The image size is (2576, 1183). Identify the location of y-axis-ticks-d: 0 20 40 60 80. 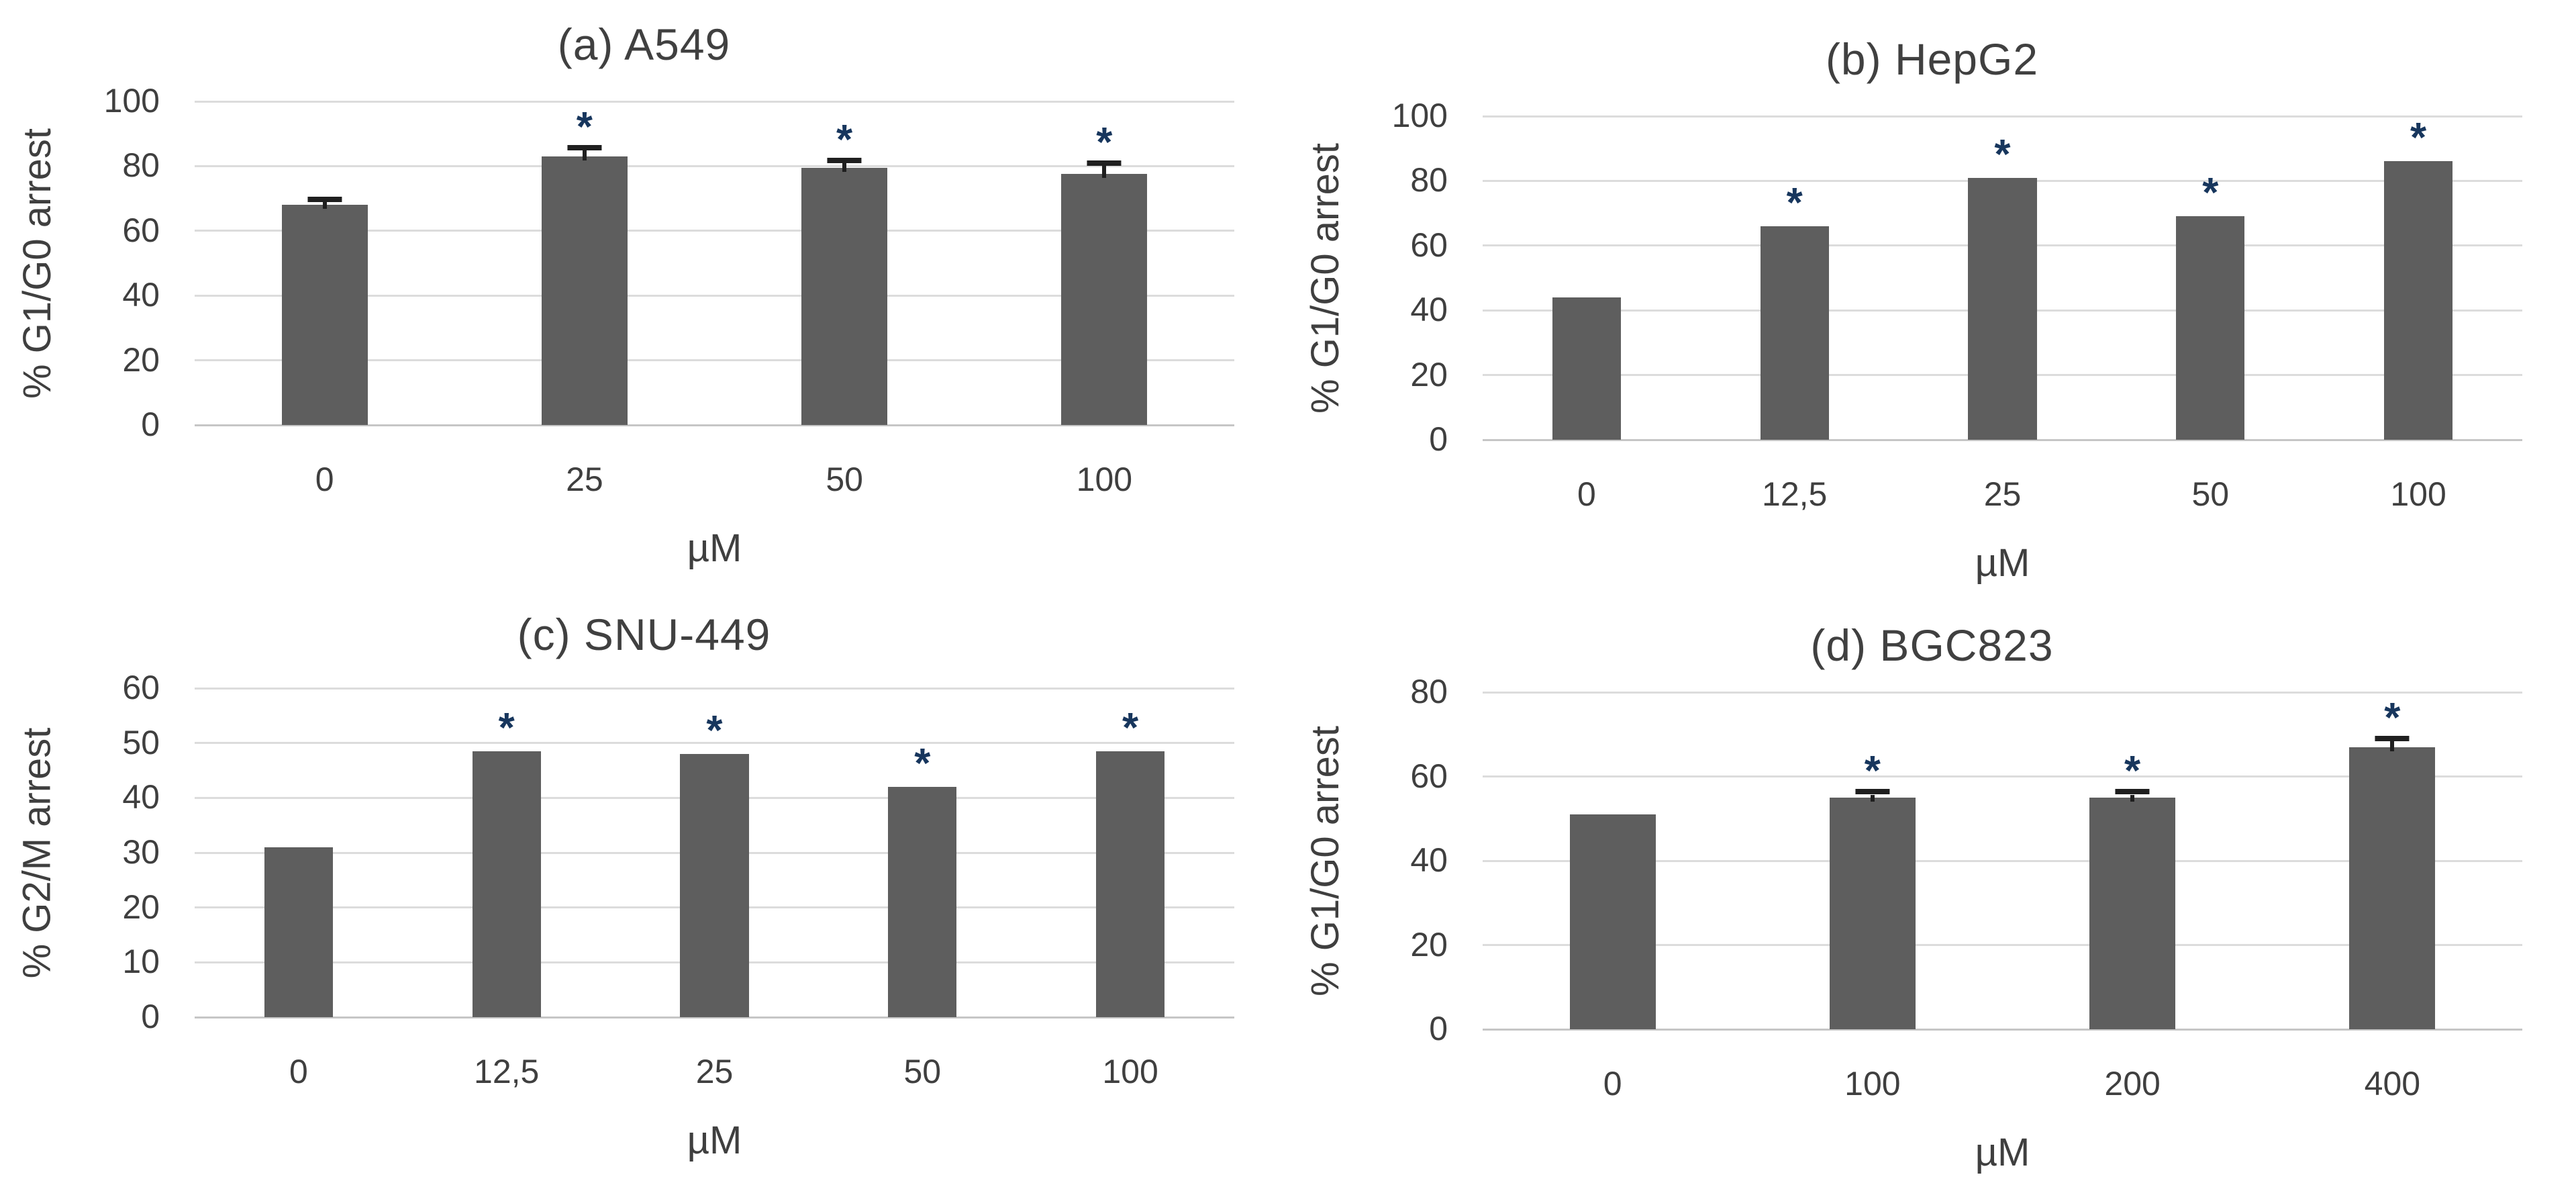
(1412, 860).